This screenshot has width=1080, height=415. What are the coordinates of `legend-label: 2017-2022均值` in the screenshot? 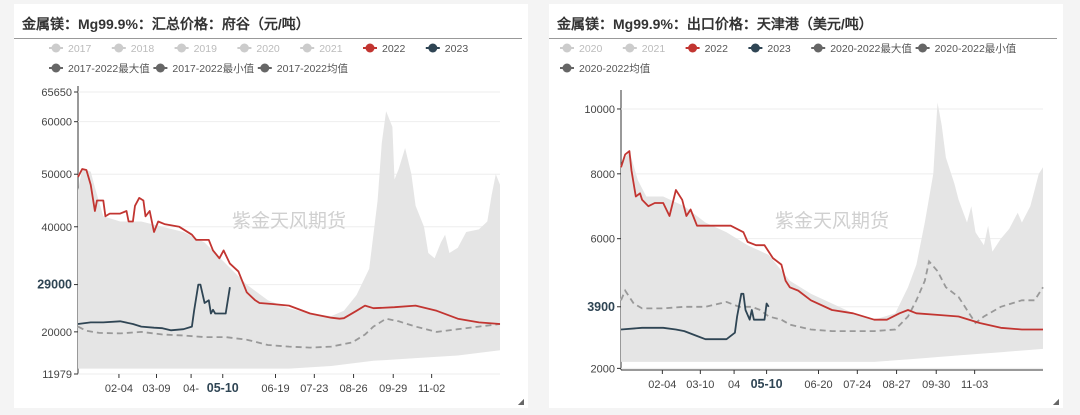 It's located at (313, 68).